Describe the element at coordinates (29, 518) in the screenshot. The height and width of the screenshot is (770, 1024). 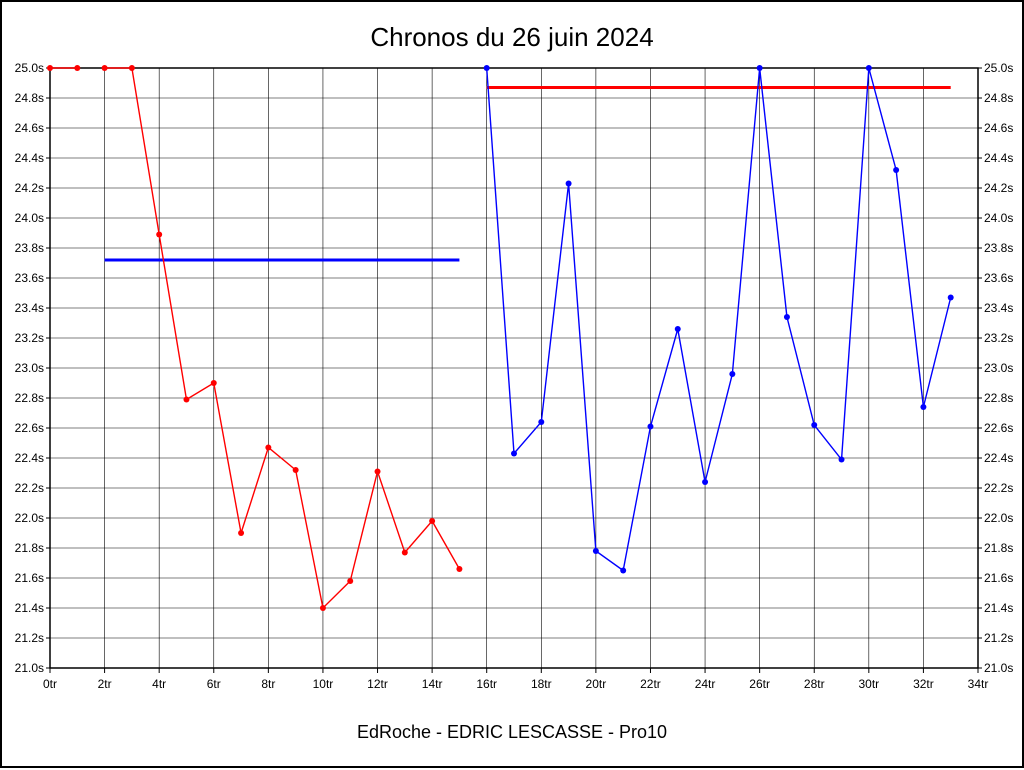
I see `y-axis-tick-label-left: 22.0s` at that location.